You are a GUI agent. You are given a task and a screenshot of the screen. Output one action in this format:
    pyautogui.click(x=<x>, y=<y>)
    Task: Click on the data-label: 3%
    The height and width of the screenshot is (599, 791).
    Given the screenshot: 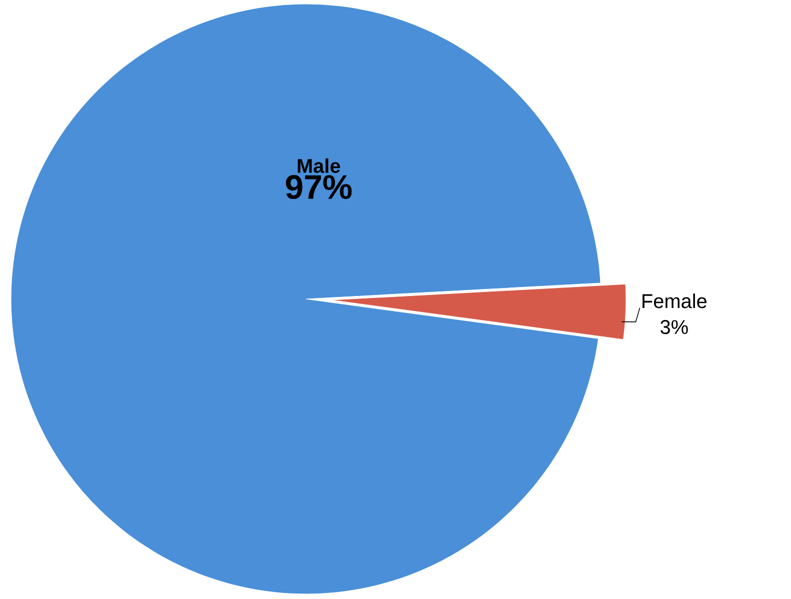 What is the action you would take?
    pyautogui.click(x=674, y=327)
    